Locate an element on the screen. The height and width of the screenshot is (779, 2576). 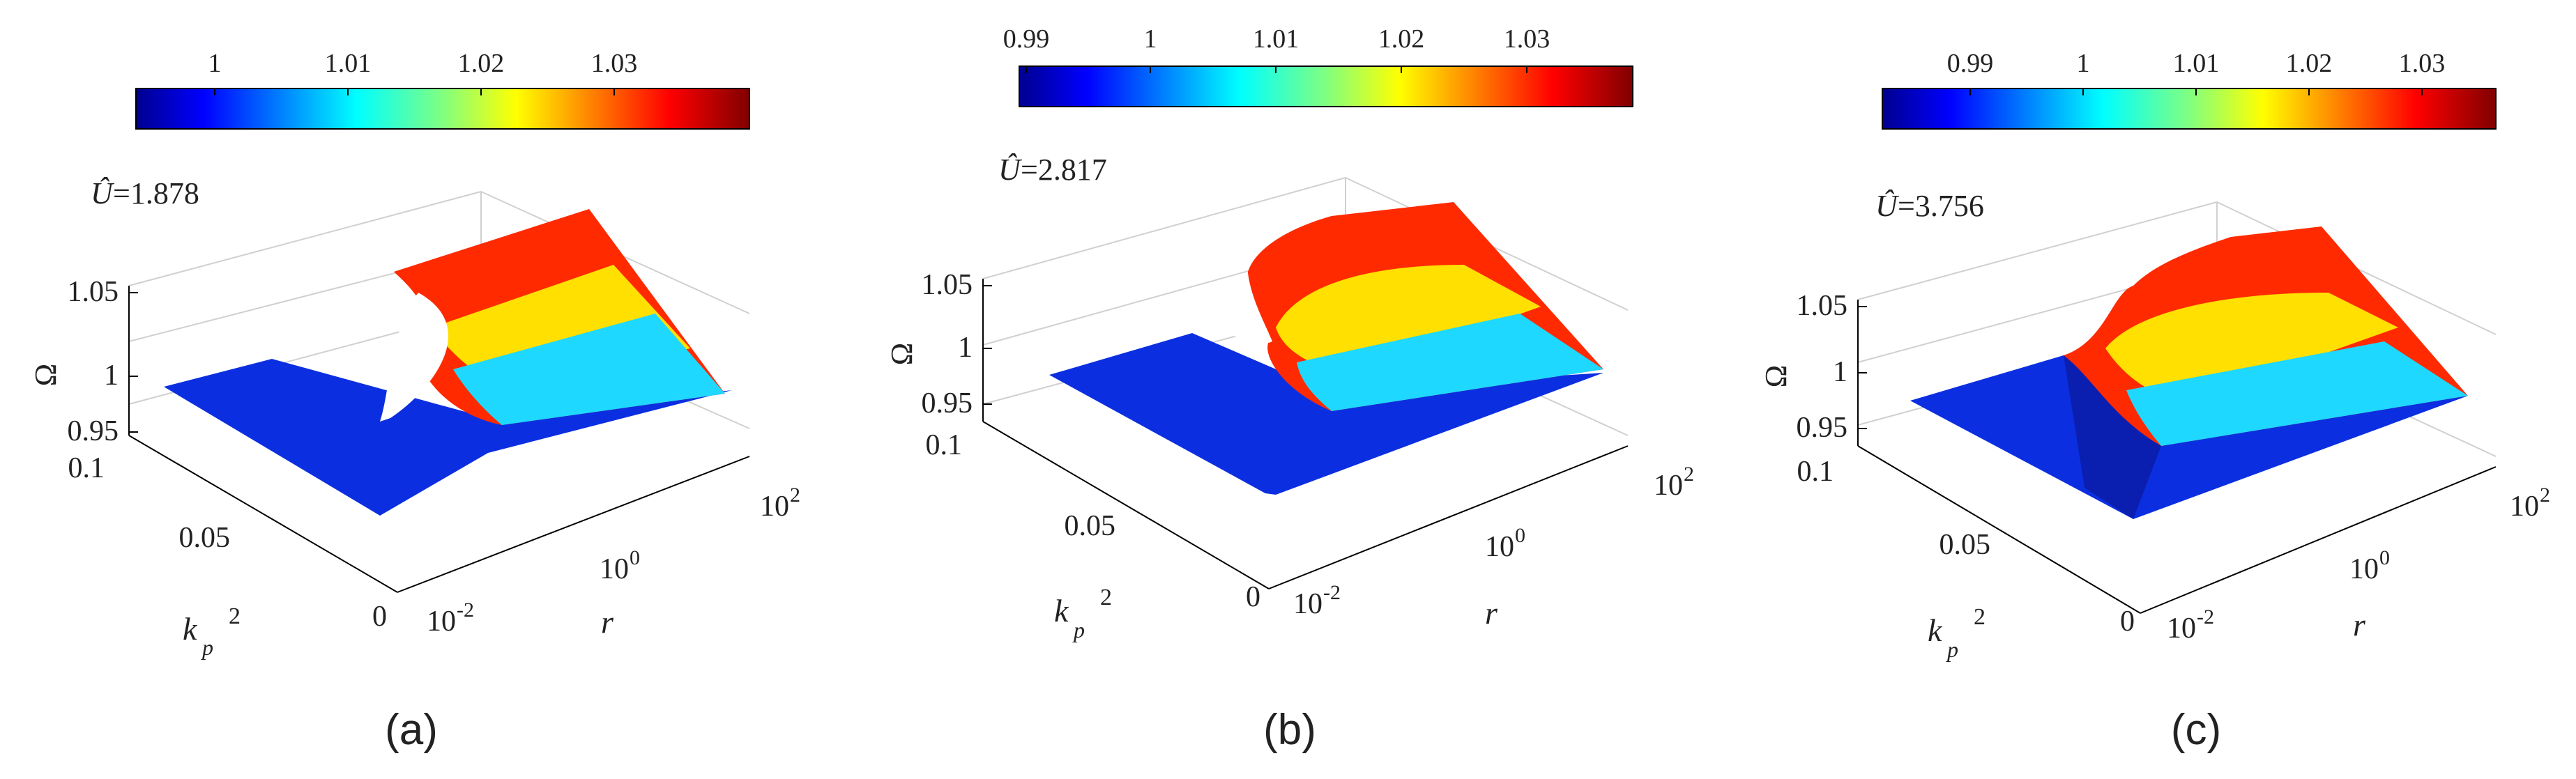
surface-c-low is located at coordinates (2297, 393).